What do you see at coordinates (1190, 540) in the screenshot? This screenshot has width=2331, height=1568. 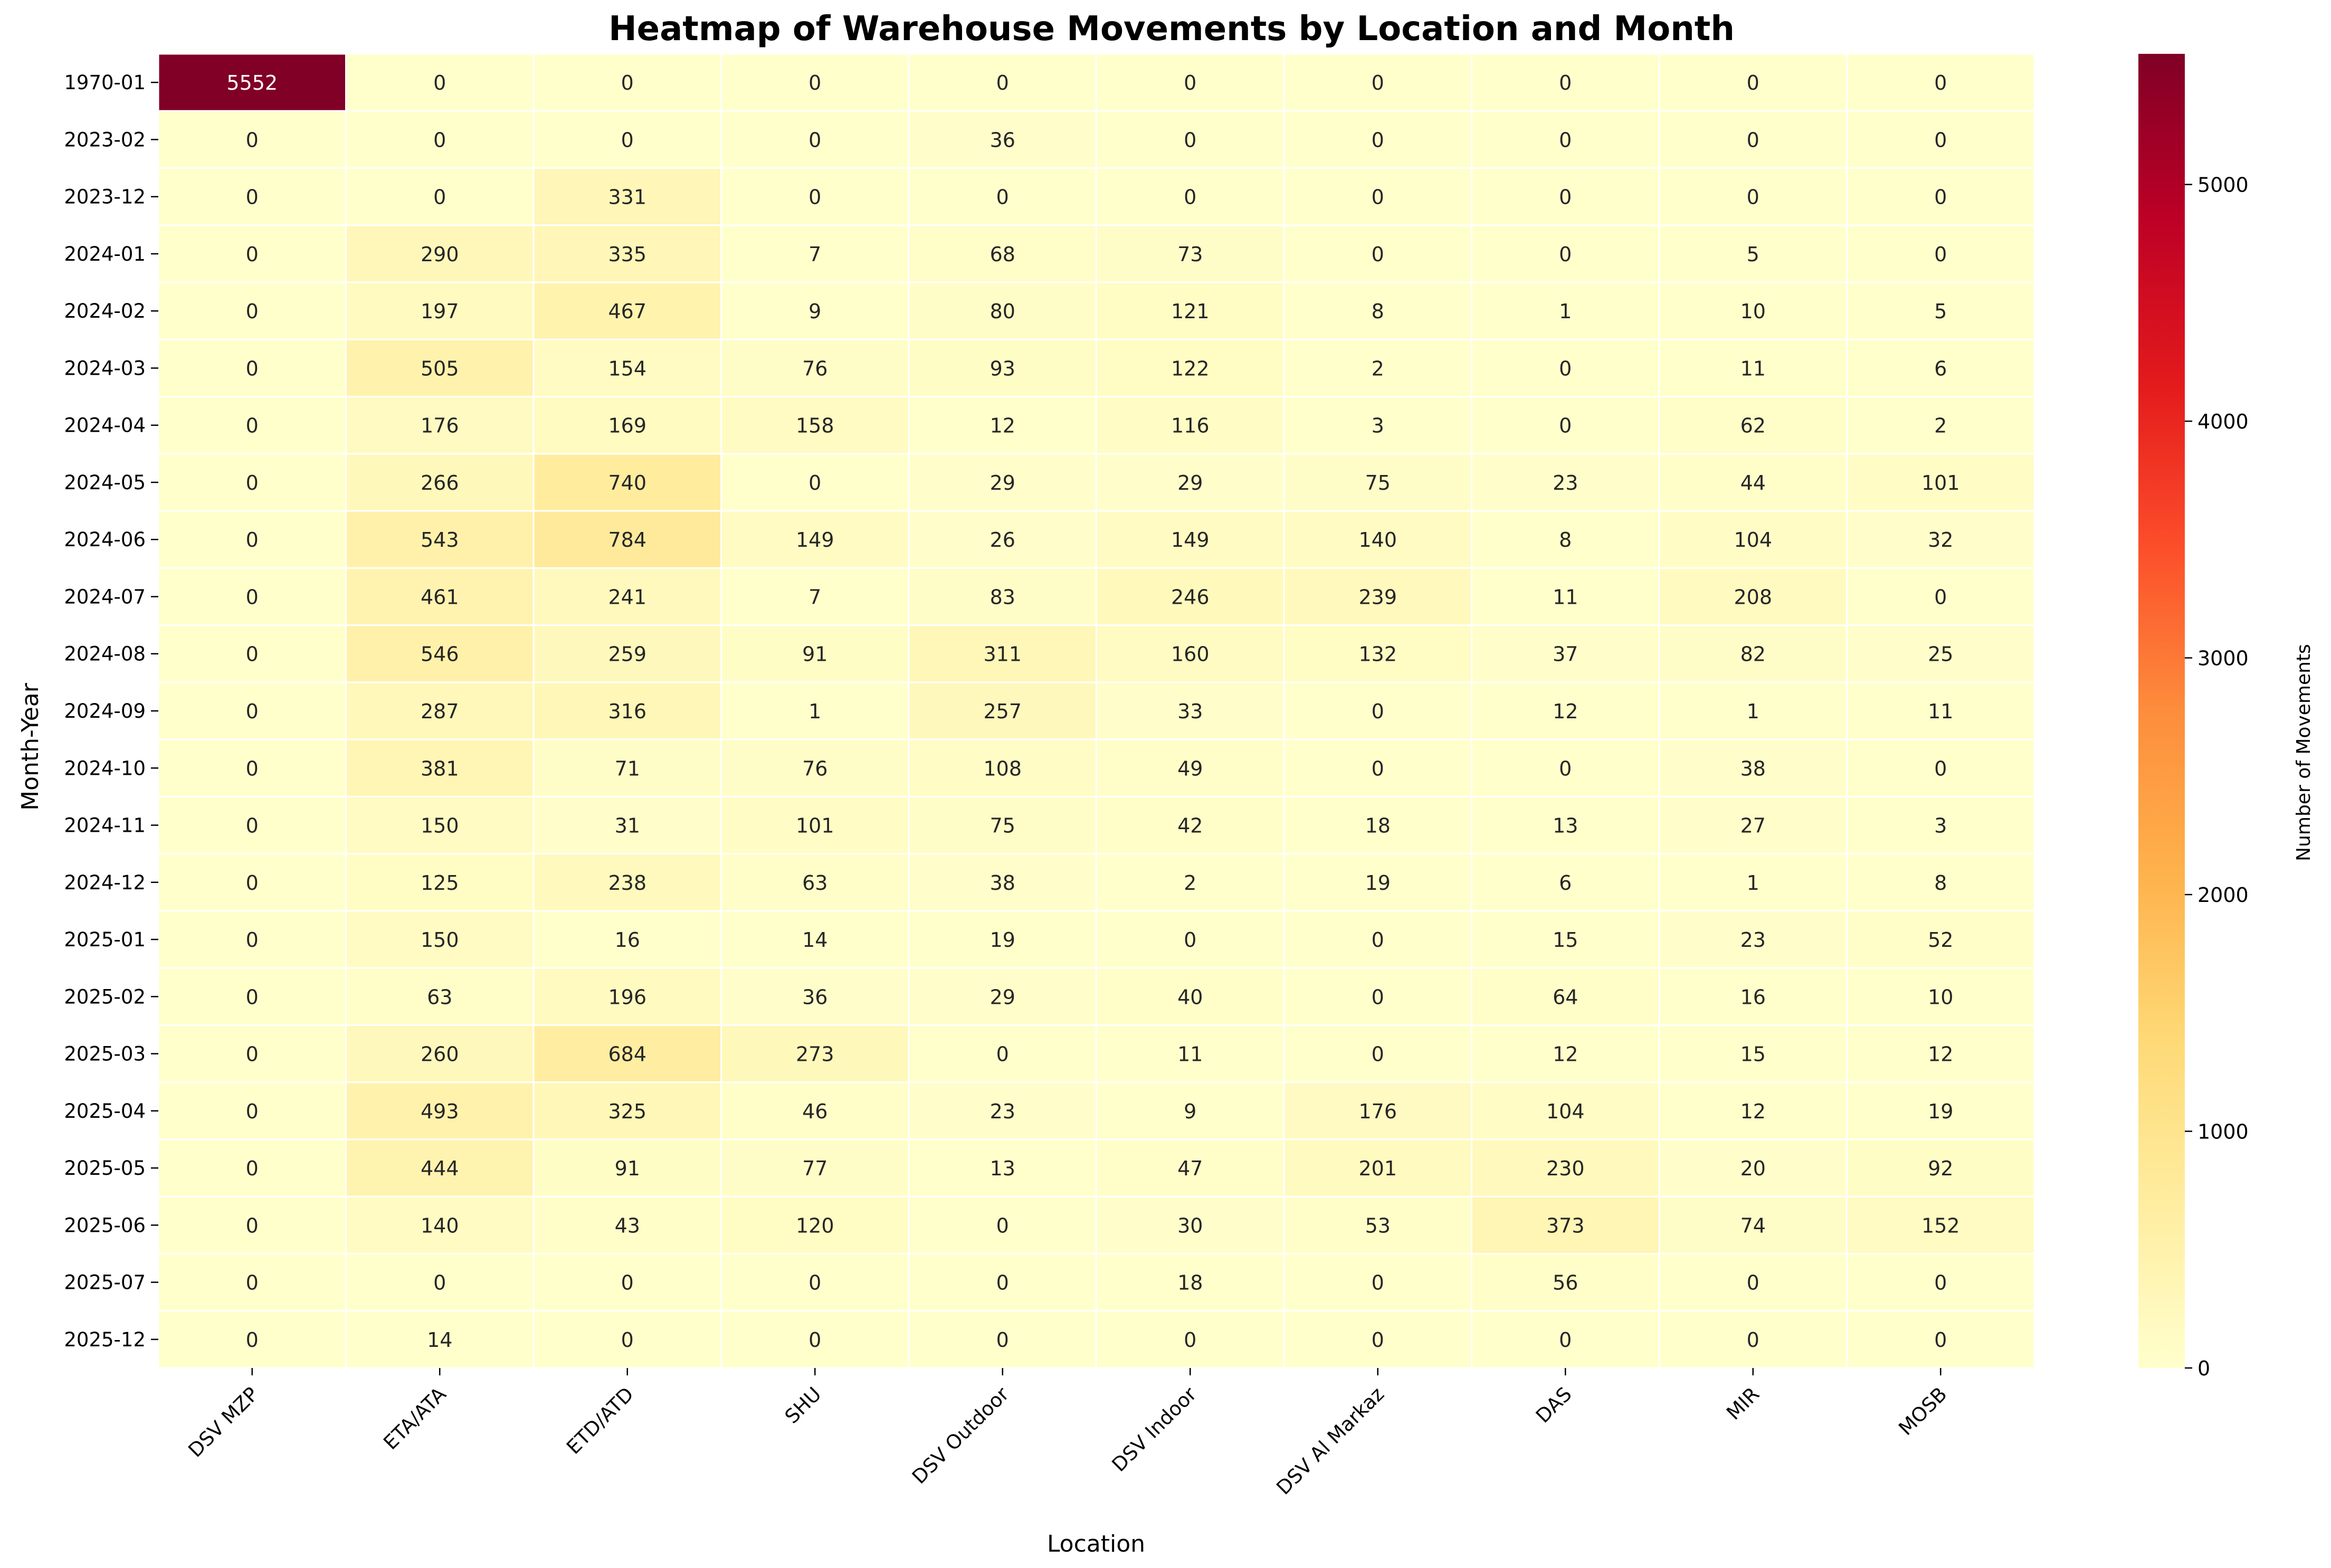 I see `cell-value-label: 149` at bounding box center [1190, 540].